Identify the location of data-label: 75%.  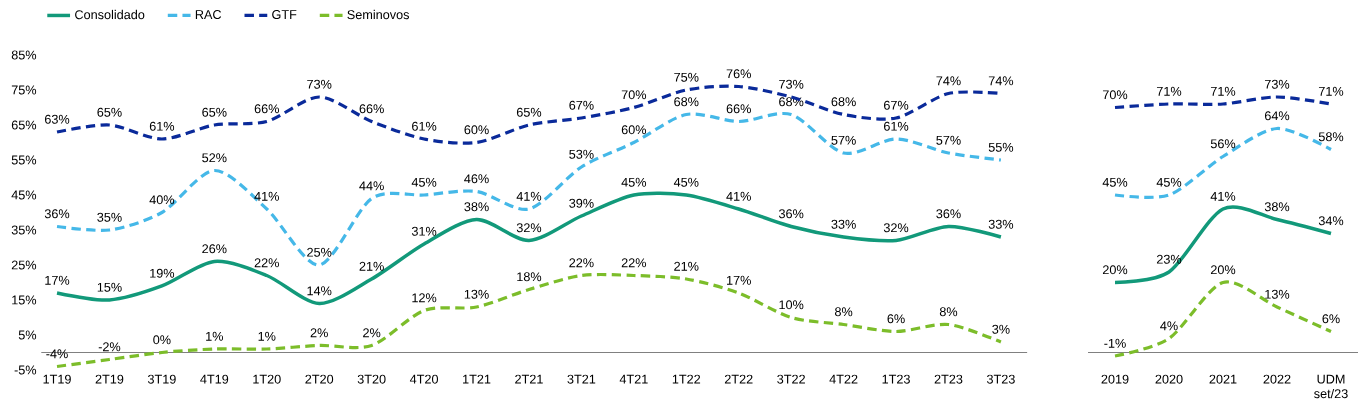
(686, 77).